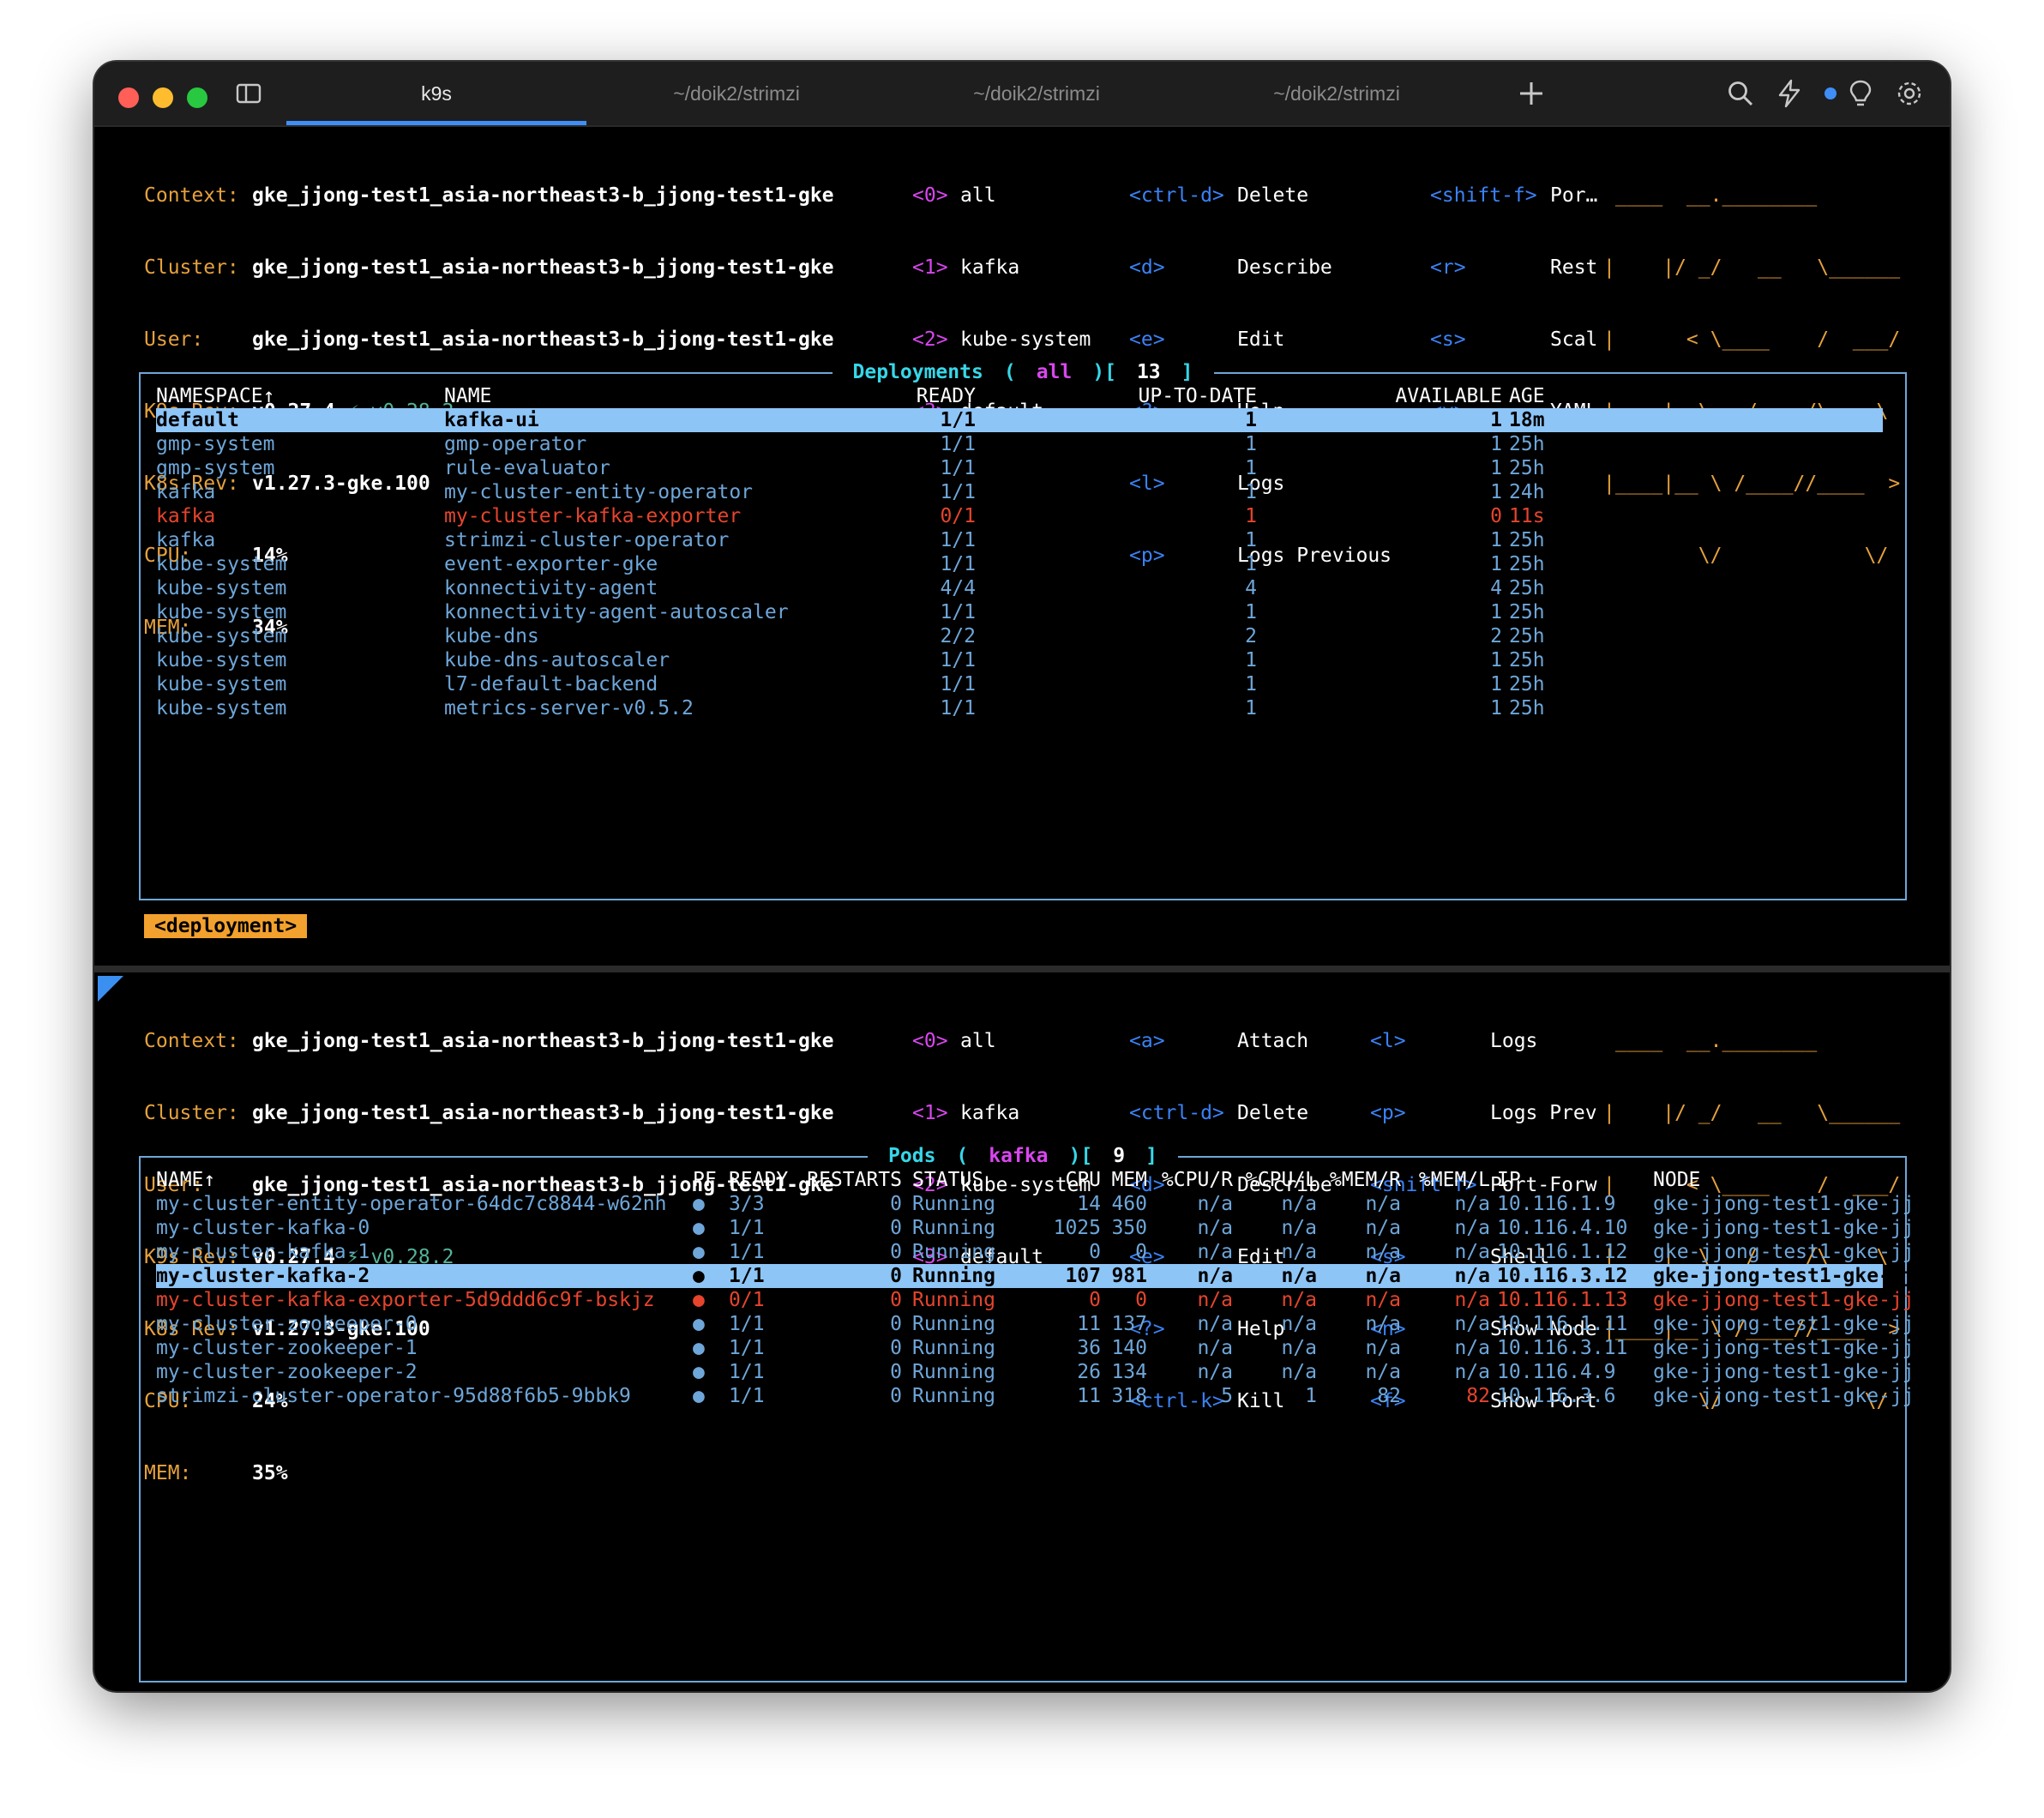 This screenshot has height=1818, width=2044. I want to click on shortcut-item: <s> Scal, so click(1513, 340).